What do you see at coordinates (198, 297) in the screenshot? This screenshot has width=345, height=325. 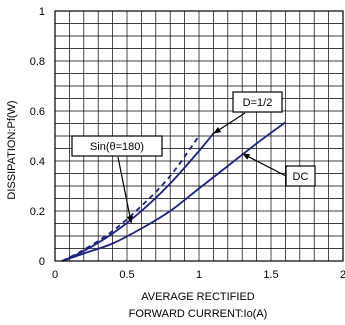 I see `x-axis-label-line1: AVERAGE RECTIFIED` at bounding box center [198, 297].